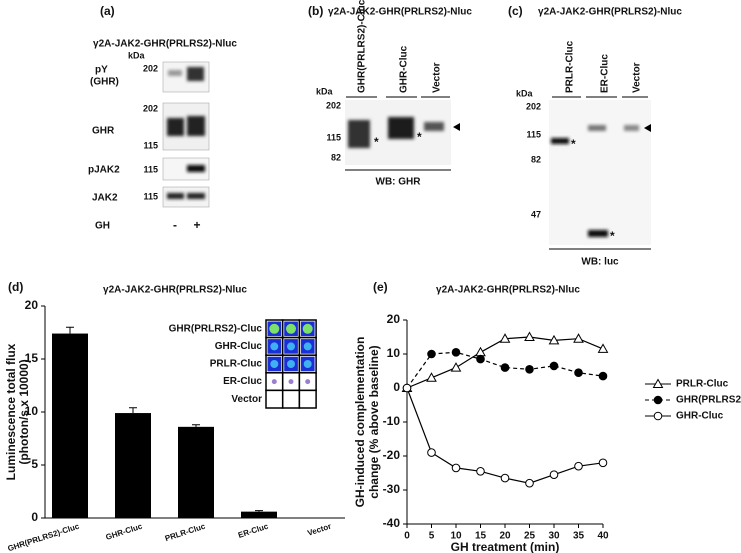 The image size is (741, 553). What do you see at coordinates (505, 546) in the screenshot?
I see `x-axis-title: GH treatment (min)` at bounding box center [505, 546].